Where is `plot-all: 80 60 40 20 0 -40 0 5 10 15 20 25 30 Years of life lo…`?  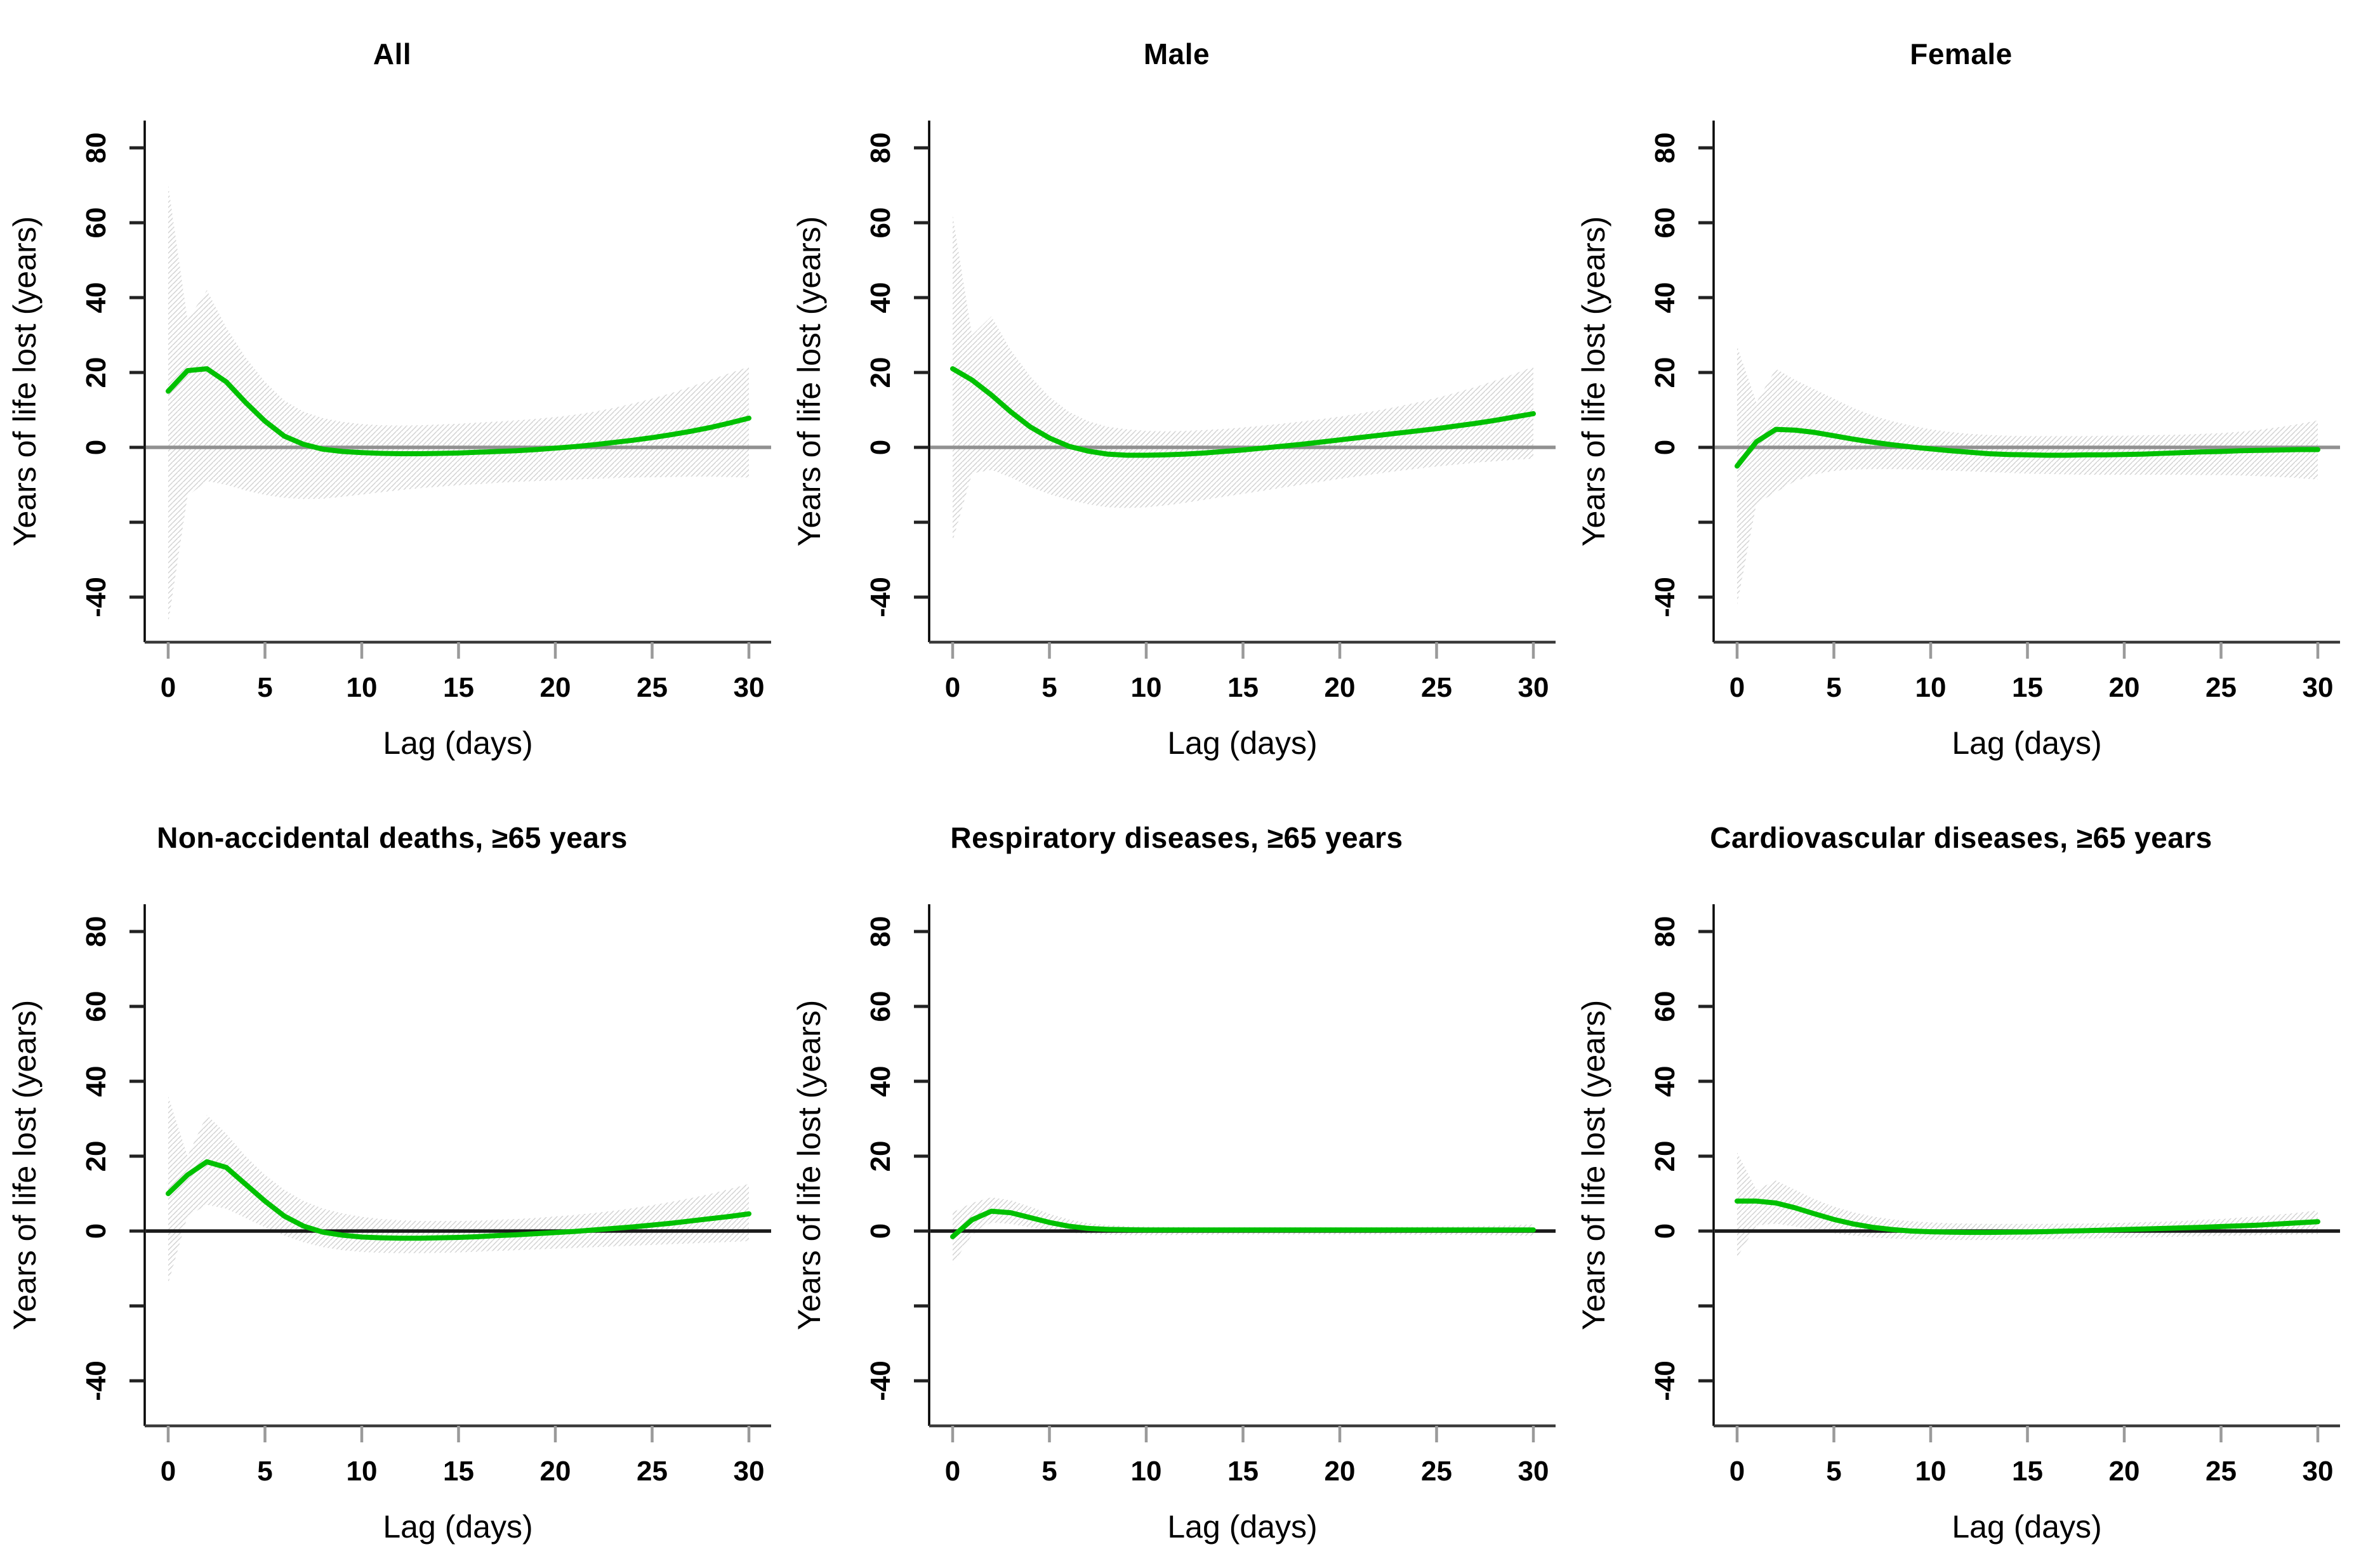 plot-all: 80 60 40 20 0 -40 0 5 10 15 20 25 30 Years of life lo… is located at coordinates (389, 441).